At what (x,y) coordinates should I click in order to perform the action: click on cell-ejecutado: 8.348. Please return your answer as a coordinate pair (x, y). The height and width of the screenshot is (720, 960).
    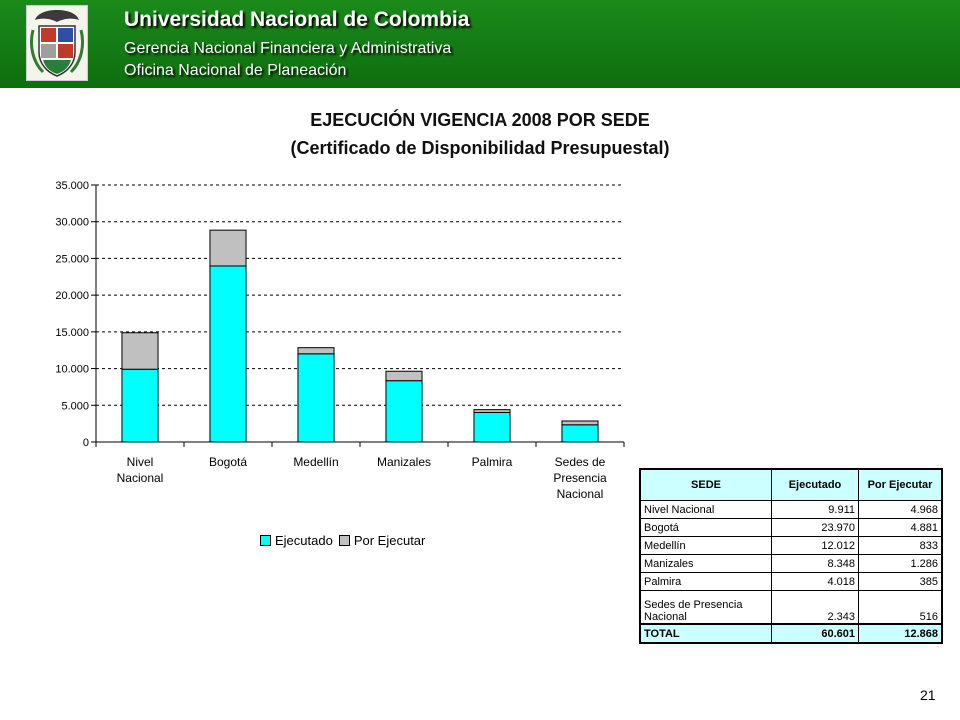
    Looking at the image, I should click on (815, 563).